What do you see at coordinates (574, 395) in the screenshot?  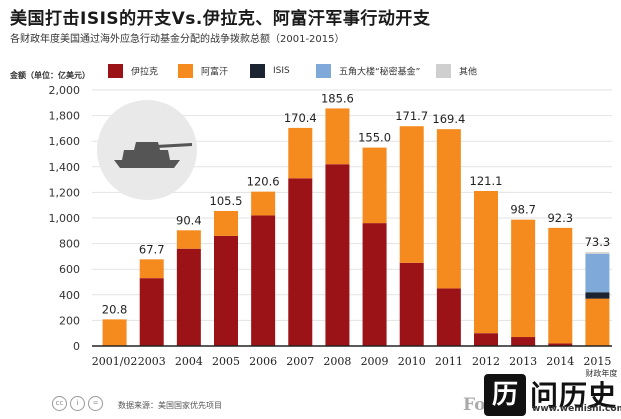 I see `watermark-name: 问历史` at bounding box center [574, 395].